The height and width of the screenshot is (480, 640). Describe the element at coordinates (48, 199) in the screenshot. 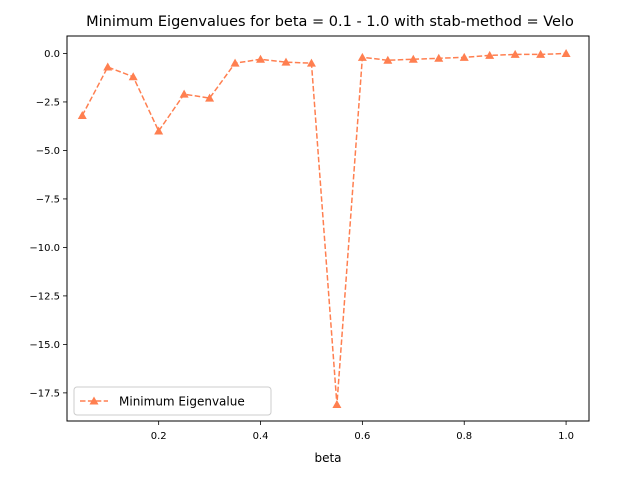

I see `y-tick-label: −7.5` at that location.